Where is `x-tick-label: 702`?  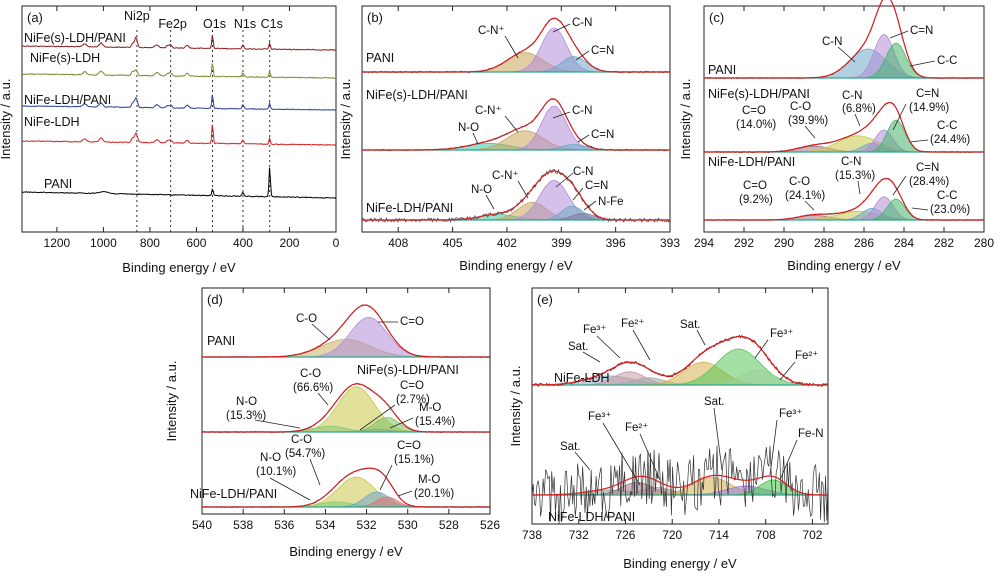
x-tick-label: 702 is located at coordinates (812, 535).